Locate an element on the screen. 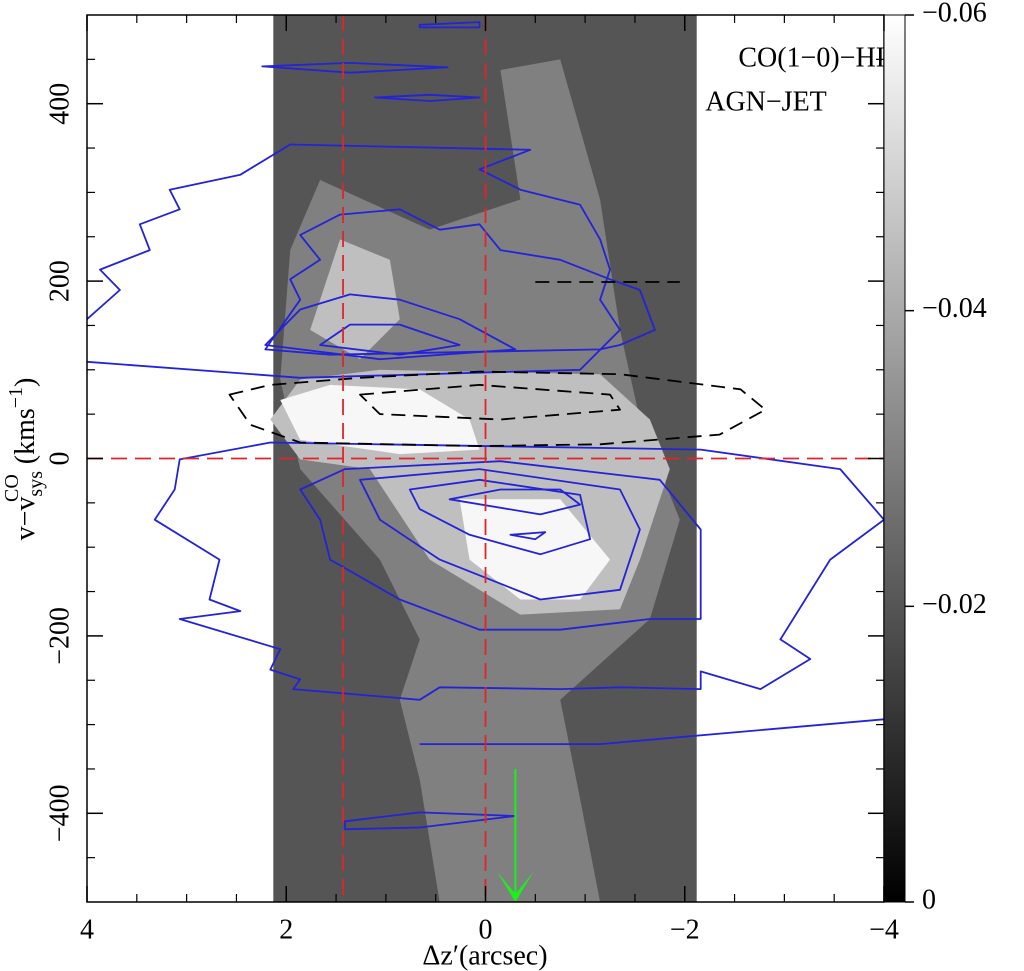  y-label-sup: −1 is located at coordinates (16, 397).